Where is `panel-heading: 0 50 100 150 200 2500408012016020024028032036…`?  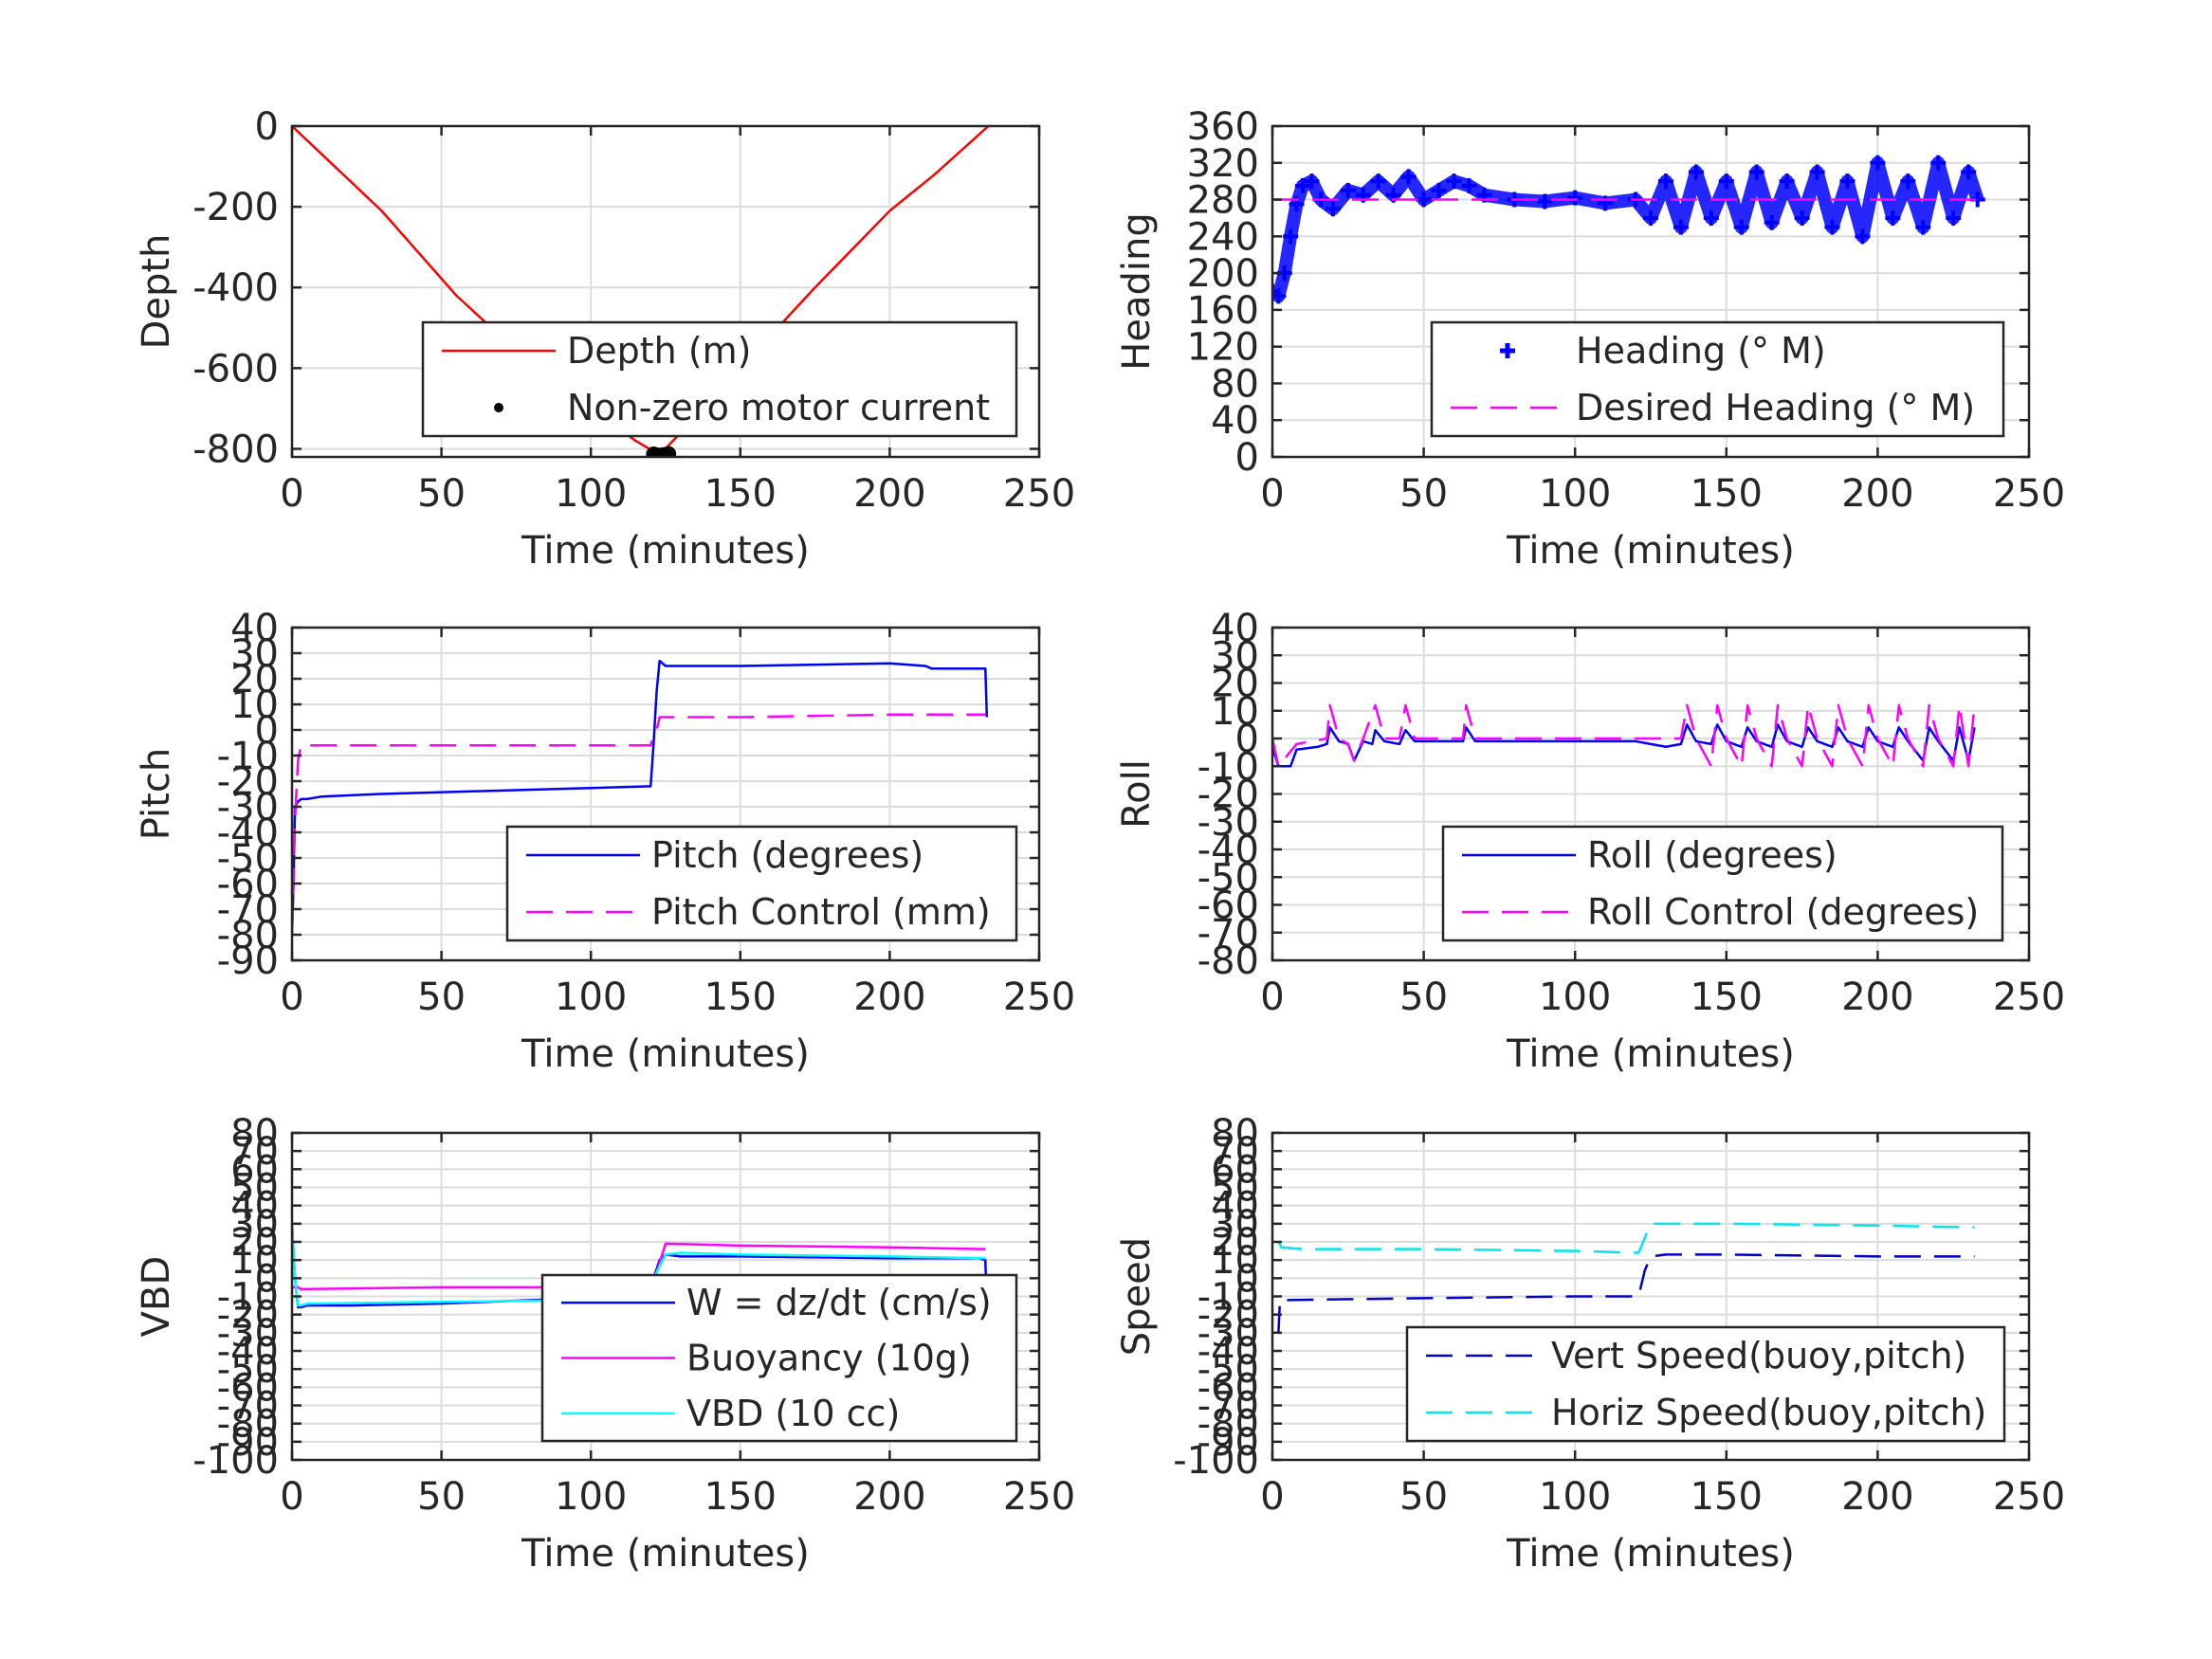
panel-heading: 0 50 100 150 200 2500408012016020024028032036… is located at coordinates (1590, 339).